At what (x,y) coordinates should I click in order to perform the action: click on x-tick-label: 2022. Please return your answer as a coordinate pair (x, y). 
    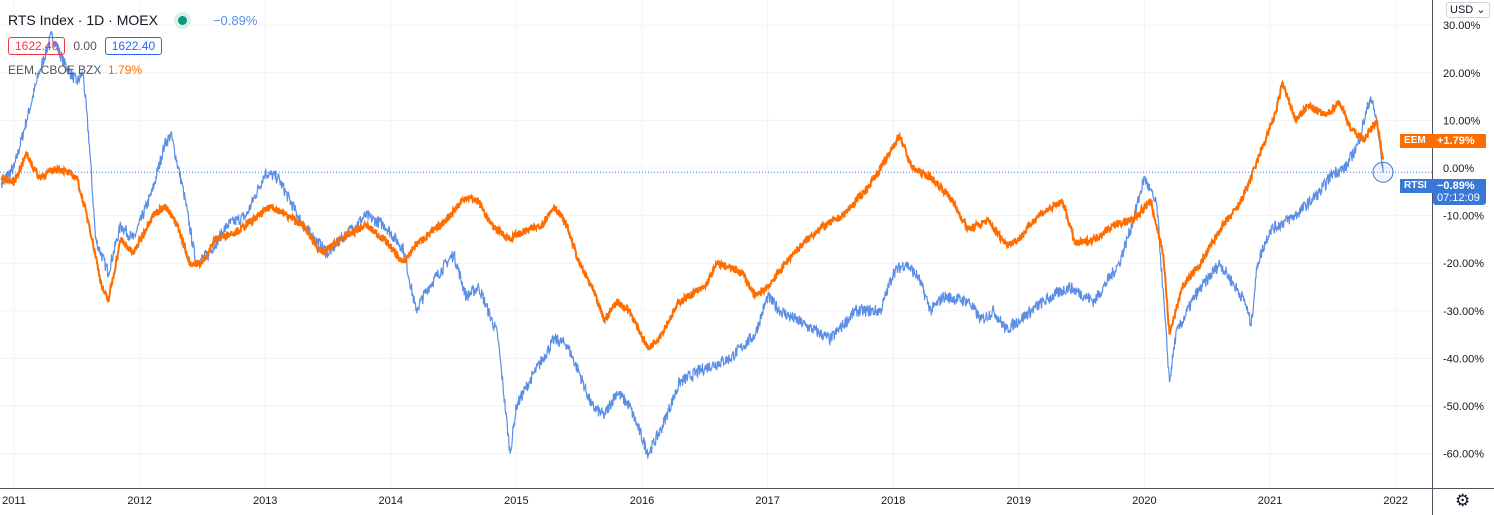
    Looking at the image, I should click on (1395, 501).